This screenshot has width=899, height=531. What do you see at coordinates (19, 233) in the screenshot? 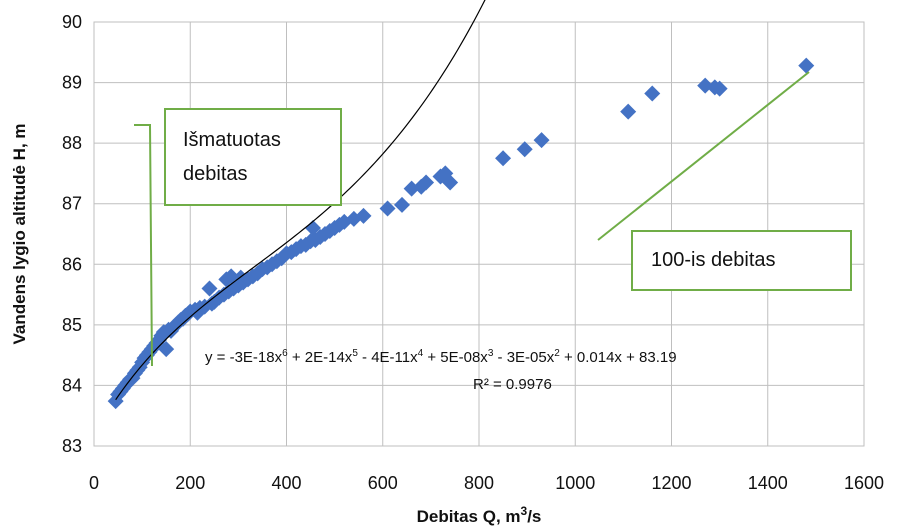
I see `y-axis-title: Vandens lygio altitudė H, m` at bounding box center [19, 233].